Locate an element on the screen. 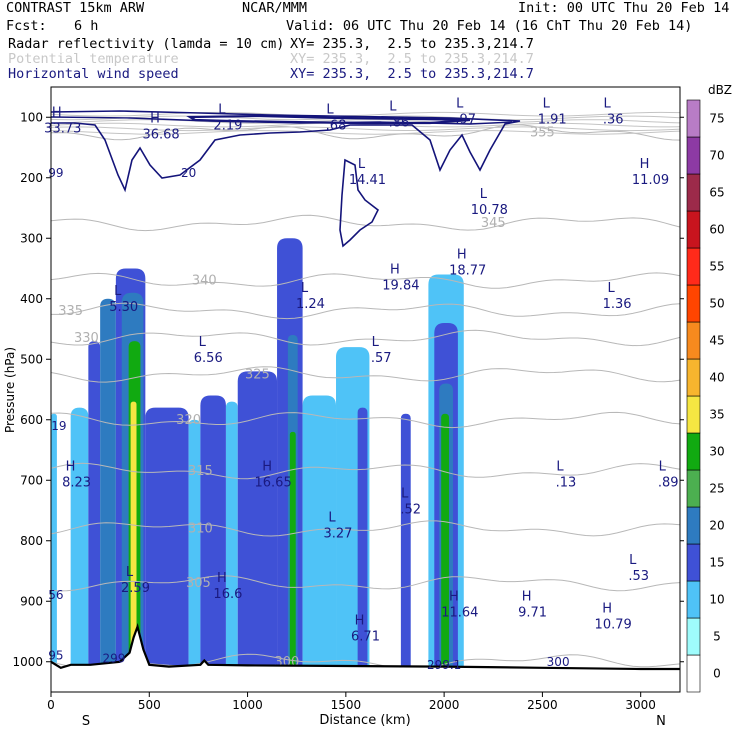 The height and width of the screenshot is (740, 740). edge-label-5: 299 is located at coordinates (113, 659).